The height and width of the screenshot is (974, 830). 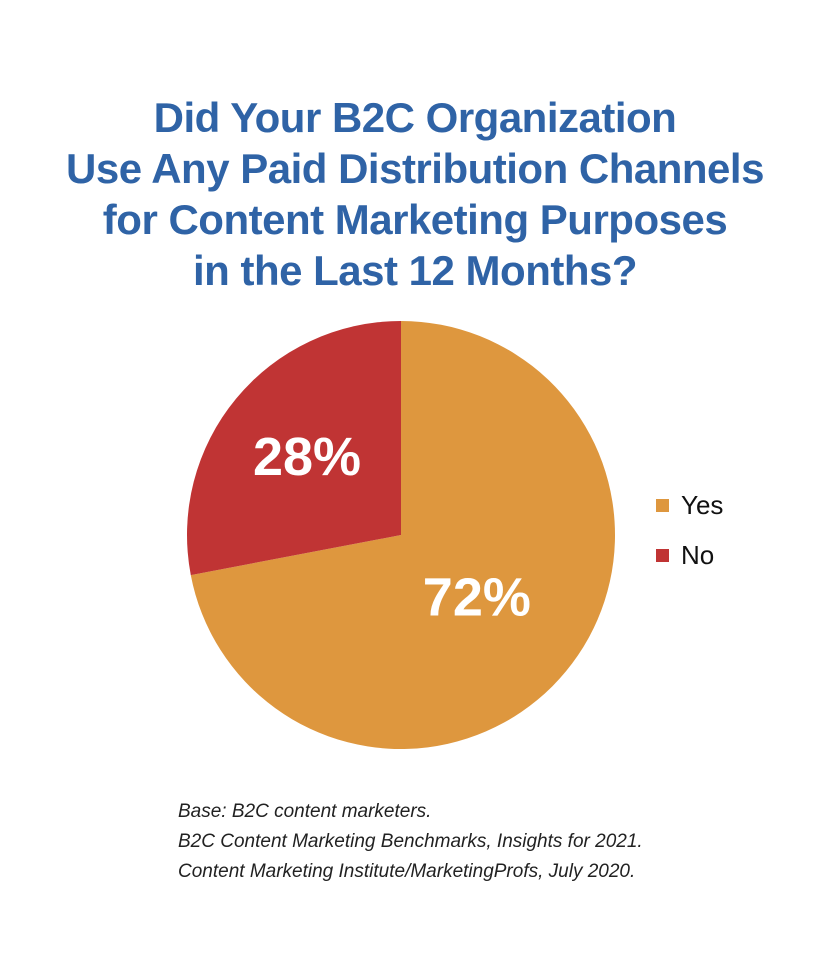 What do you see at coordinates (415, 117) in the screenshot?
I see `chart-title-line-1: Did Your B2C Organization` at bounding box center [415, 117].